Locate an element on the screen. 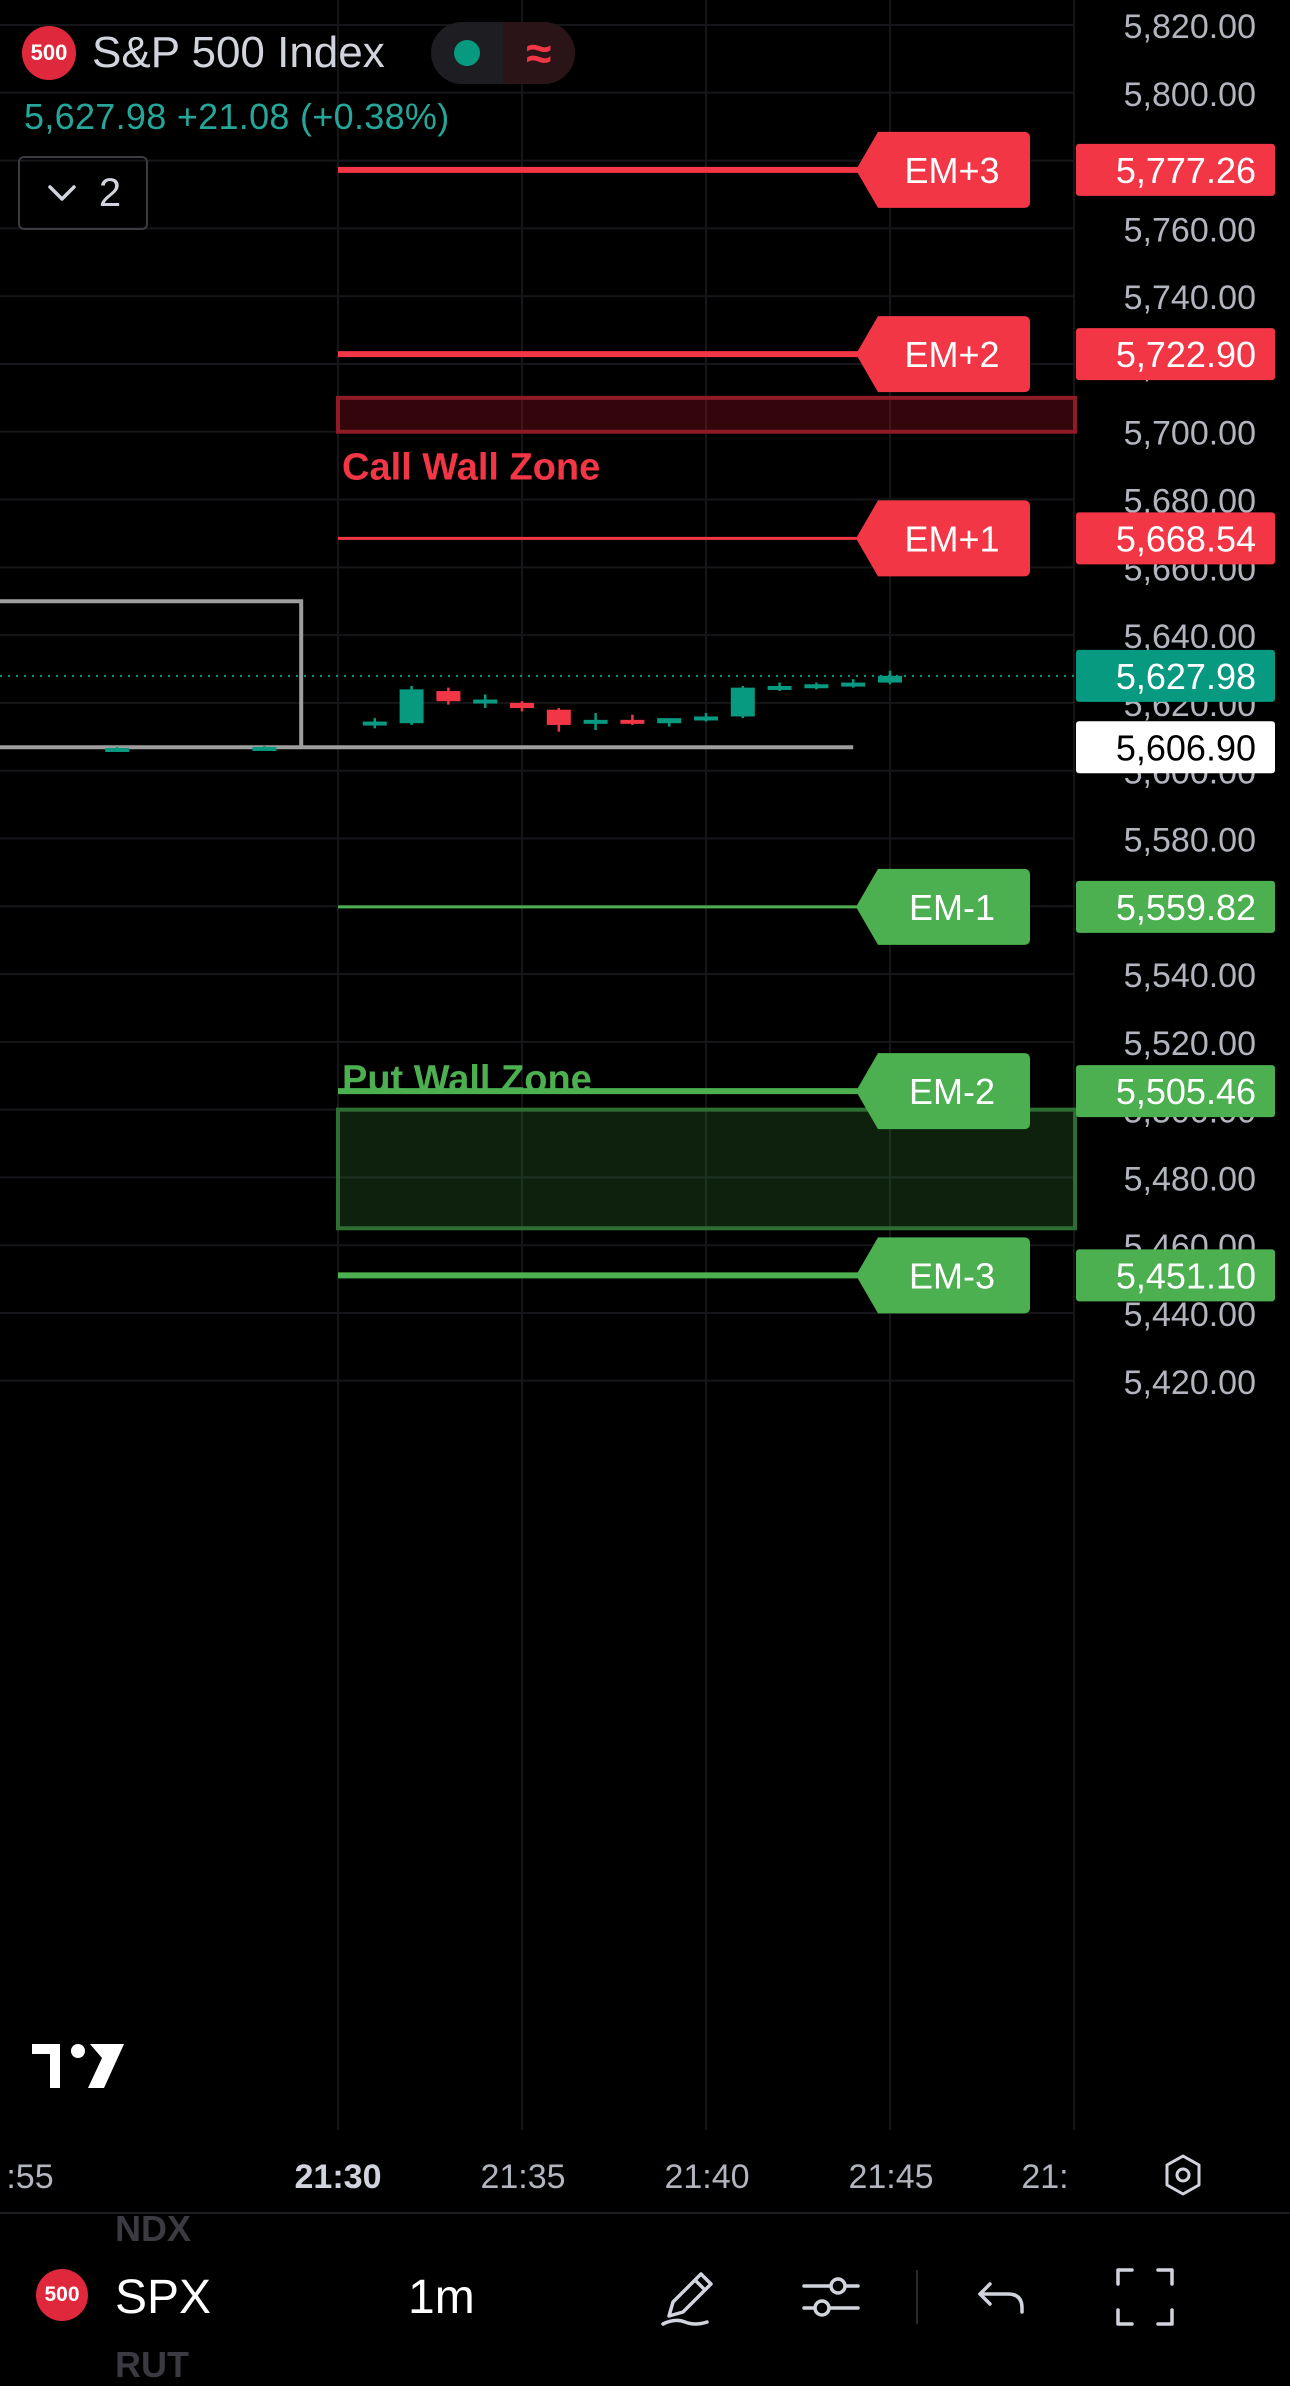  level-tag-label: EM+3 is located at coordinates (951, 170).